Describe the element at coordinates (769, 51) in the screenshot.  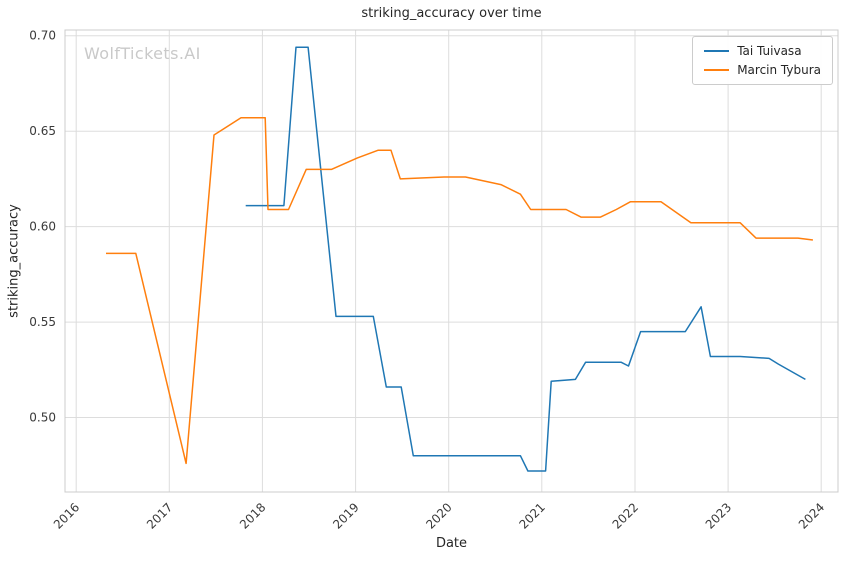
I see `legend-label: Tai Tuivasa` at that location.